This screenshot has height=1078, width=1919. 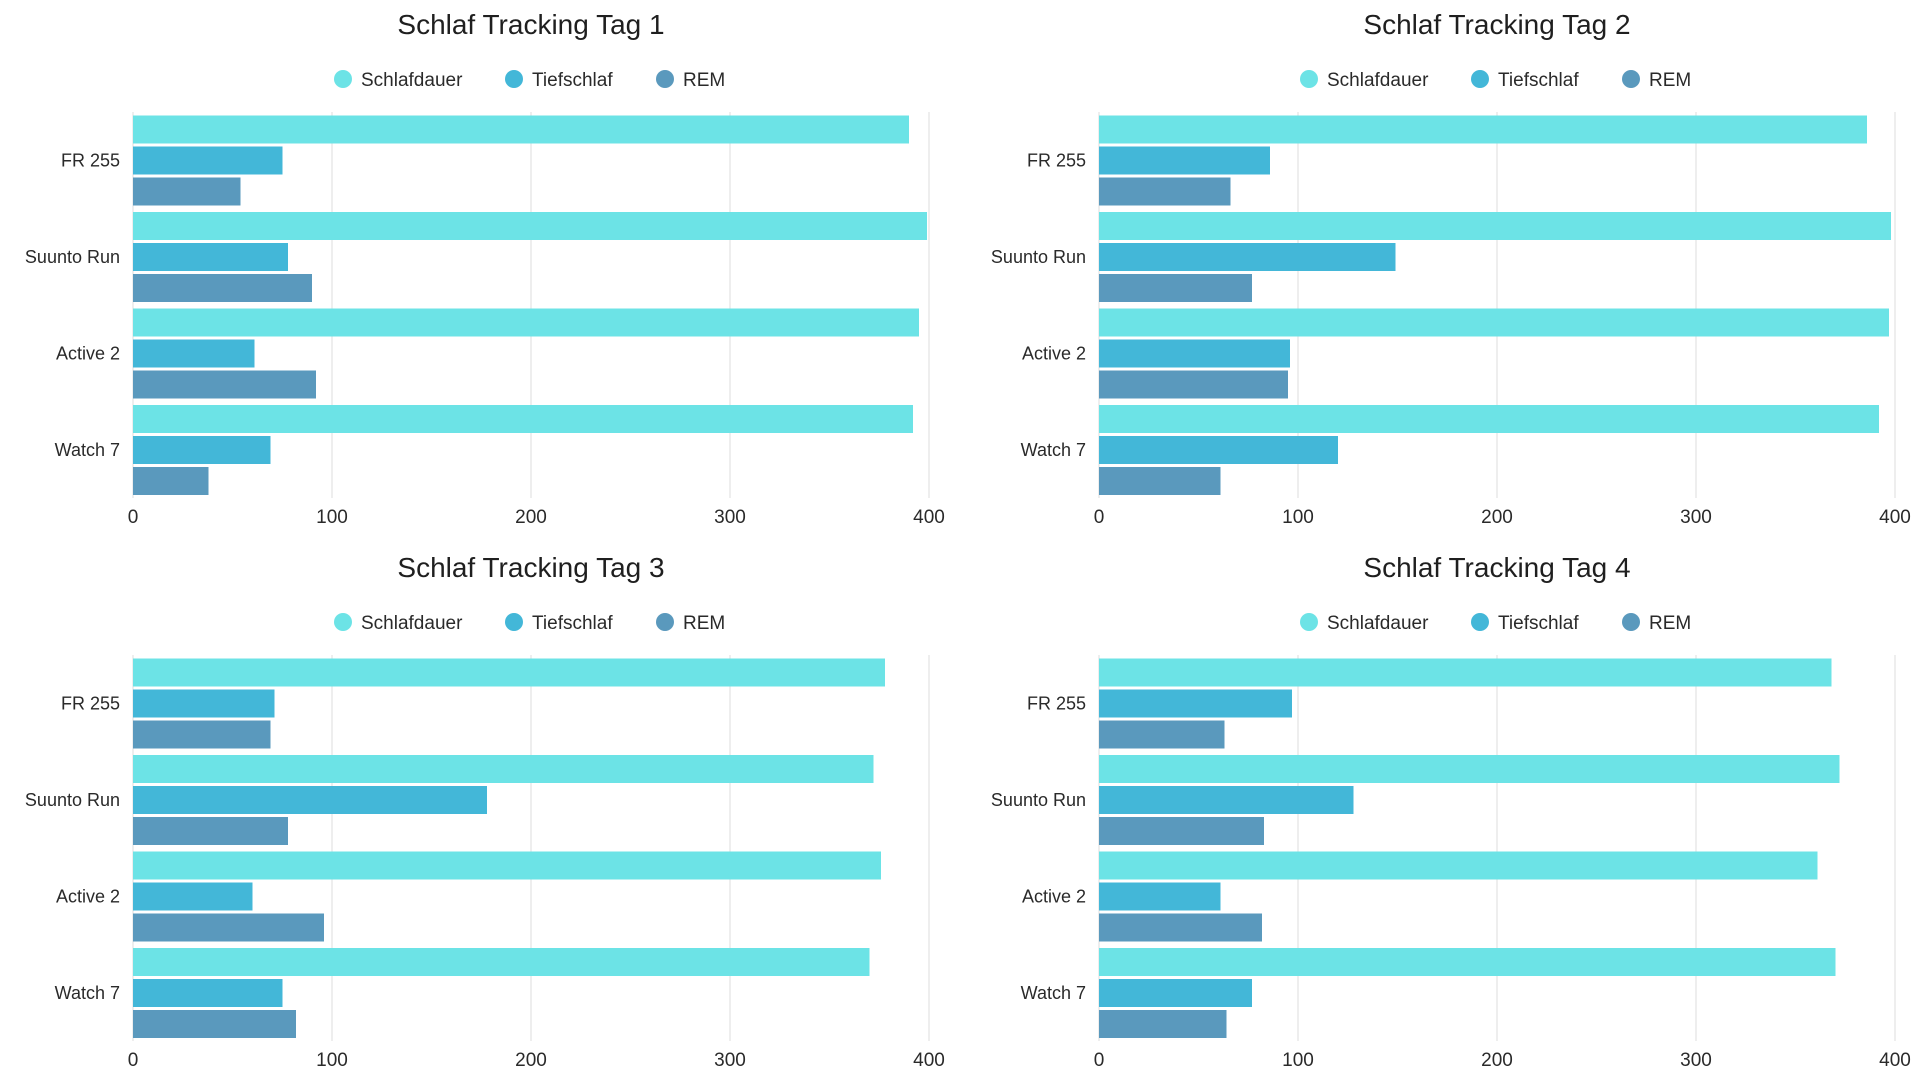 What do you see at coordinates (530, 24) in the screenshot?
I see `chart-title: Schlaf Tracking Tag 1` at bounding box center [530, 24].